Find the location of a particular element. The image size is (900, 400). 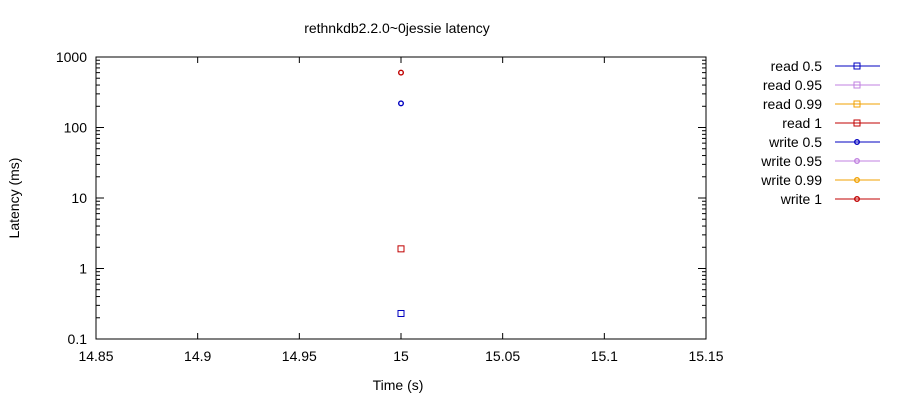

y-axis-label: Latency (ms) is located at coordinates (14, 198).